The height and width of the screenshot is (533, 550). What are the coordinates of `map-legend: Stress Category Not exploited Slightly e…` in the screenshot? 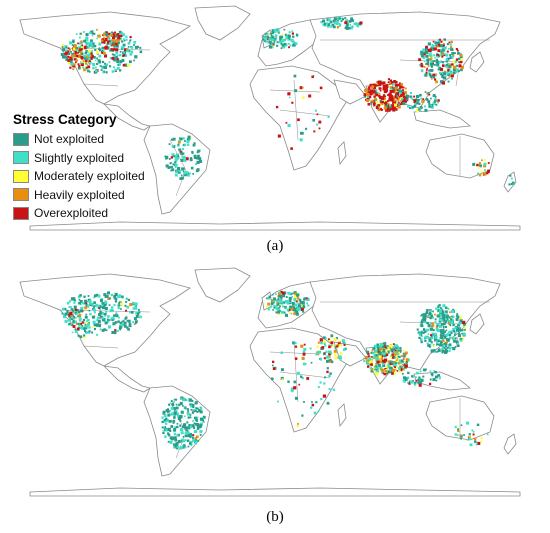 It's located at (98, 167).